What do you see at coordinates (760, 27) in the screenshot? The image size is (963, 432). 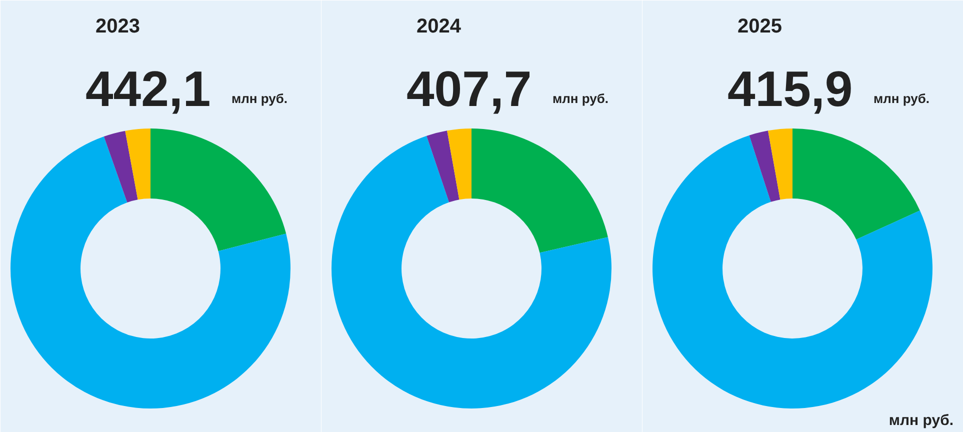 I see `chart-title: 2025` at bounding box center [760, 27].